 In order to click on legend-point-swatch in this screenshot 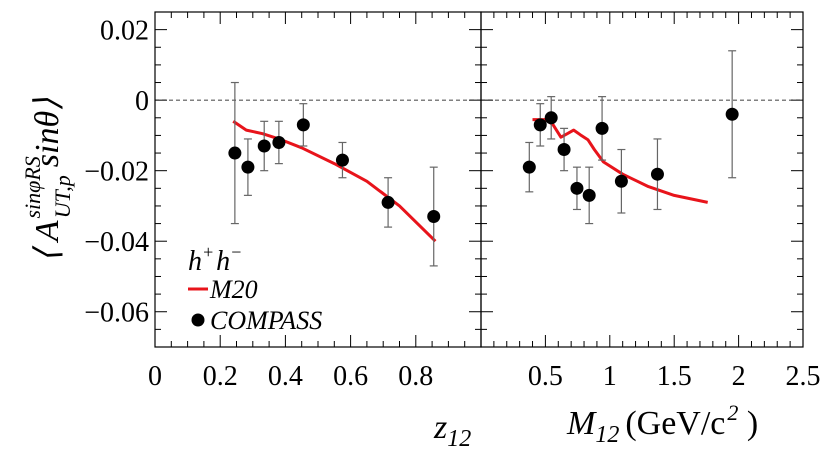, I will do `click(198, 320)`.